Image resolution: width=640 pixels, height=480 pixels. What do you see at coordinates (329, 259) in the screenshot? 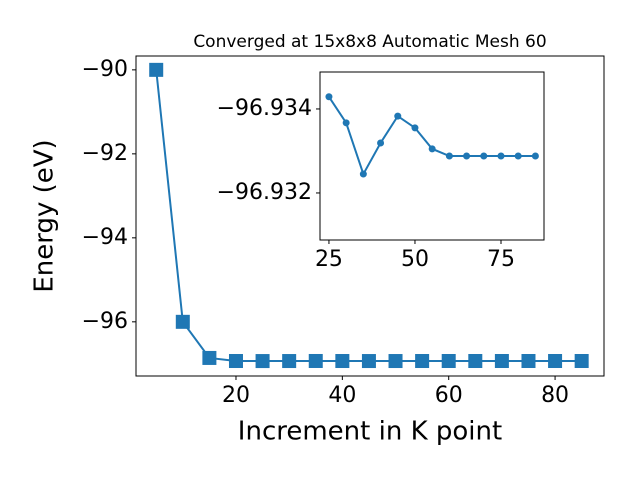
I see `x-tick-label: 25` at bounding box center [329, 259].